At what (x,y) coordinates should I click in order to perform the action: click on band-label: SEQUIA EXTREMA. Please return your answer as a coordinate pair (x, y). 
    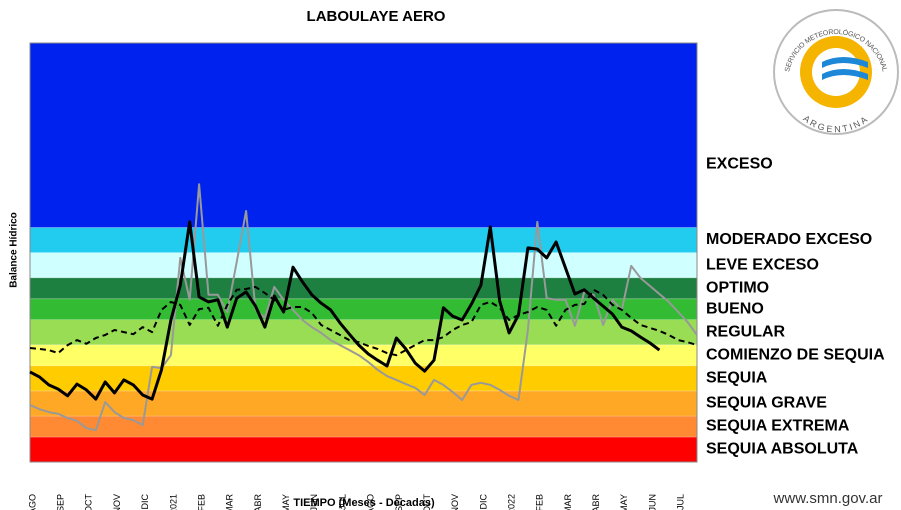
    Looking at the image, I should click on (778, 426).